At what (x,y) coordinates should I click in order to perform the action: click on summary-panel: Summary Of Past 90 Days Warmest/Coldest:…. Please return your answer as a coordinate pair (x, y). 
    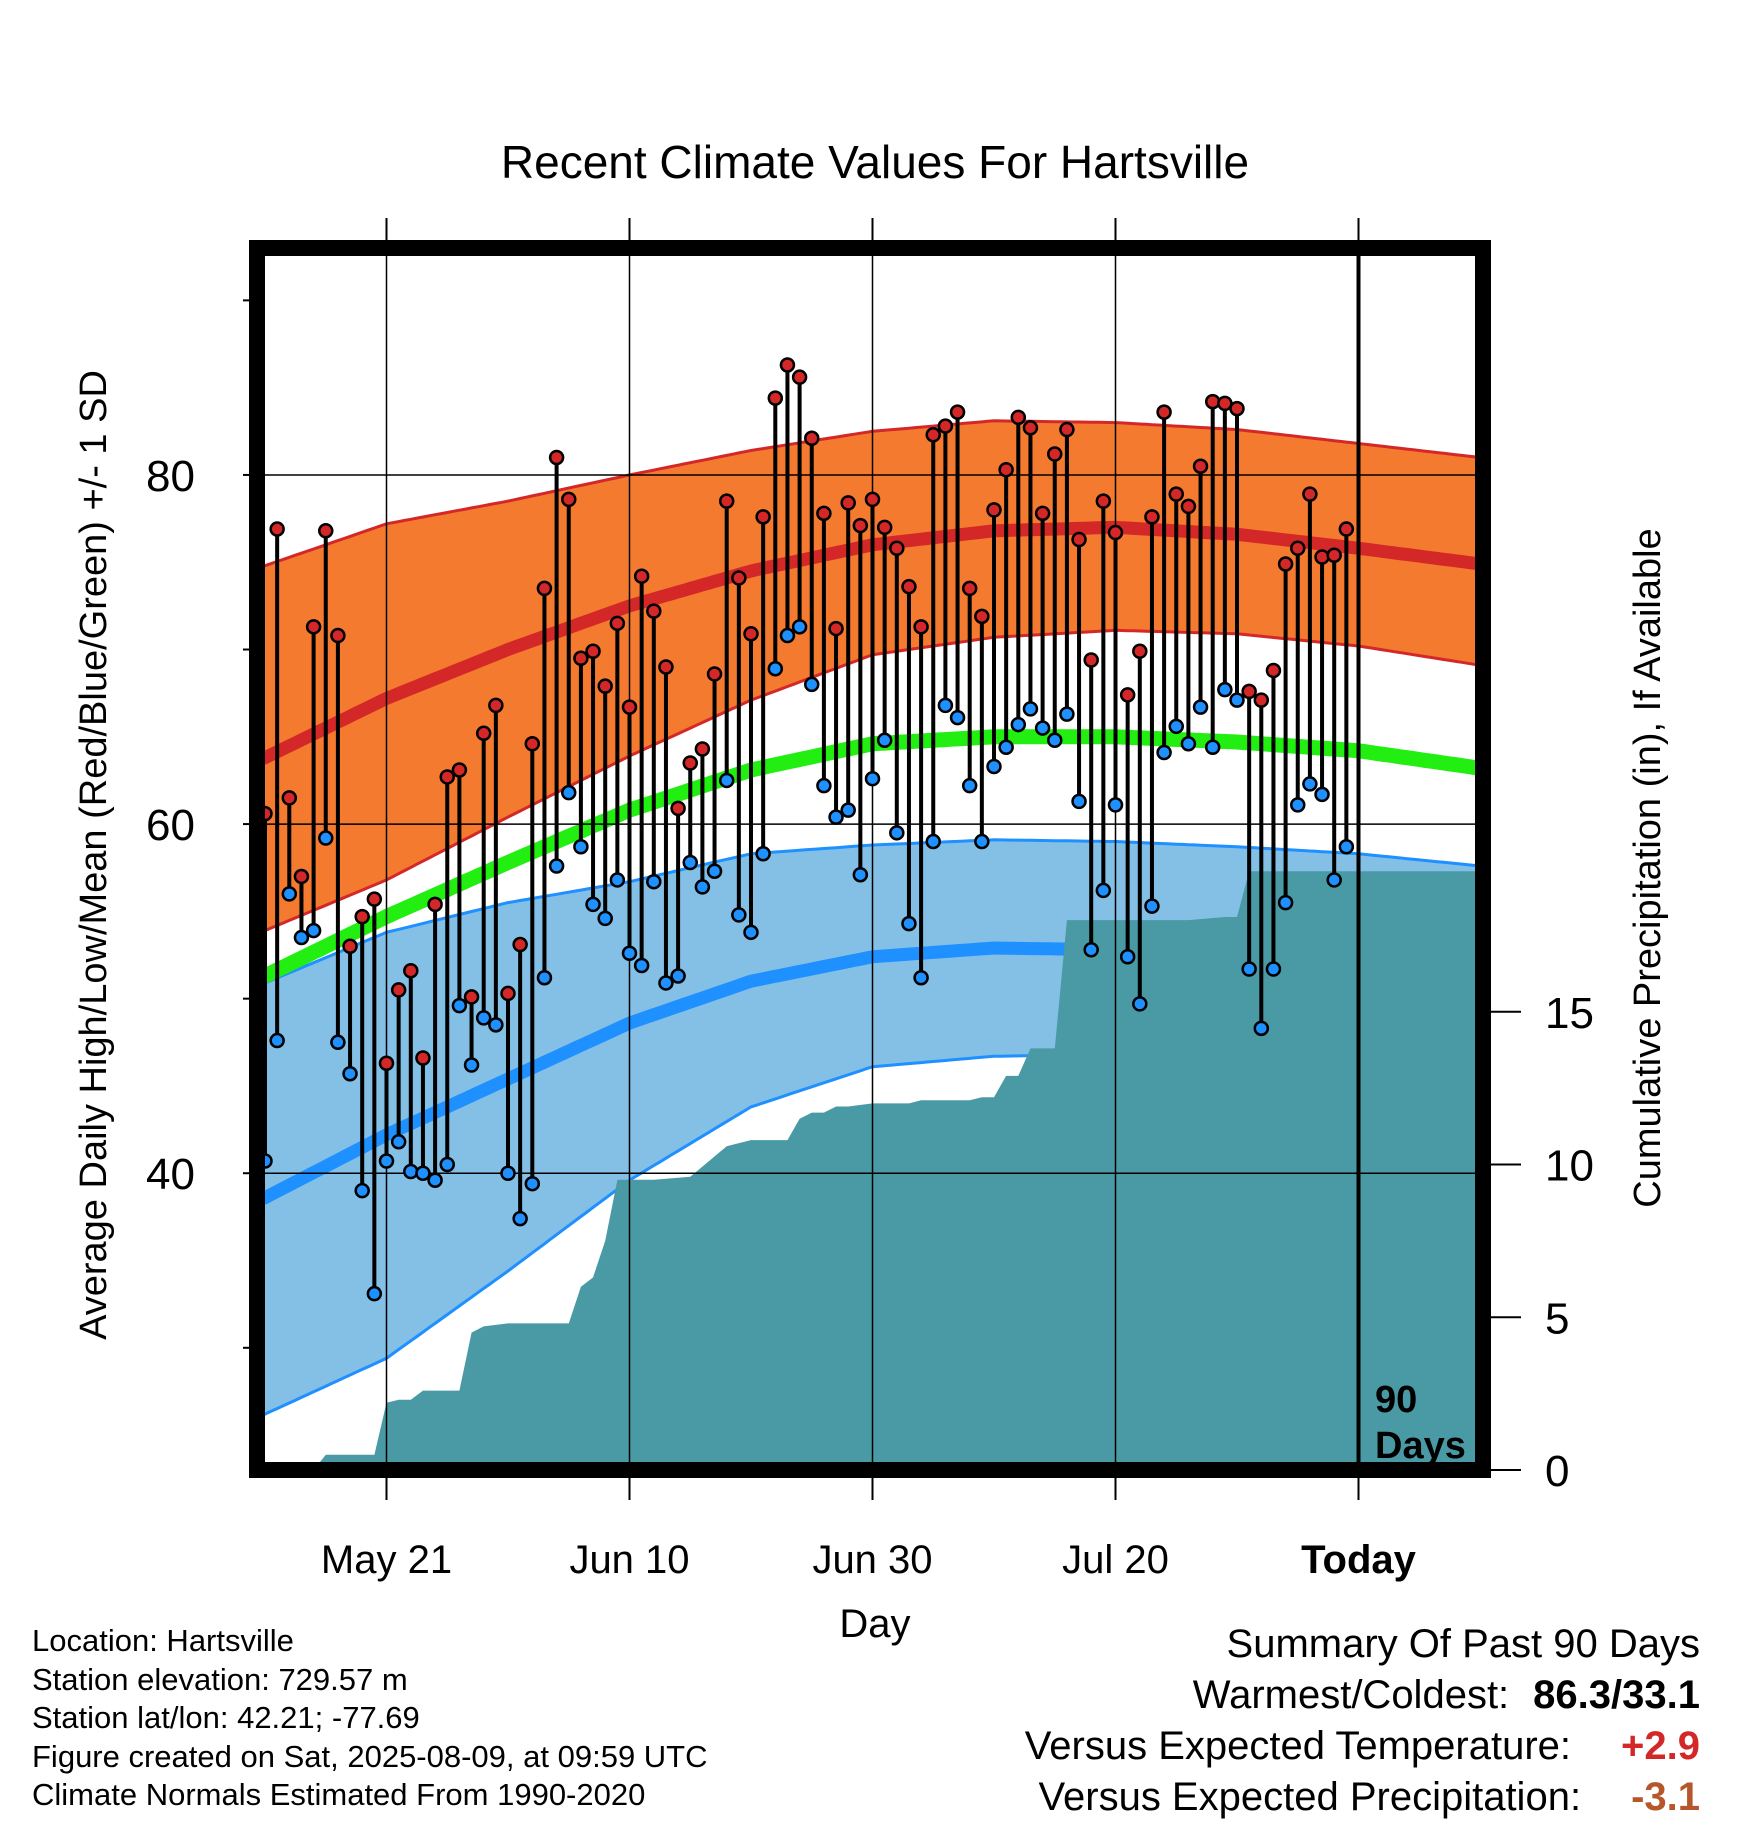
    Looking at the image, I should click on (1362, 1721).